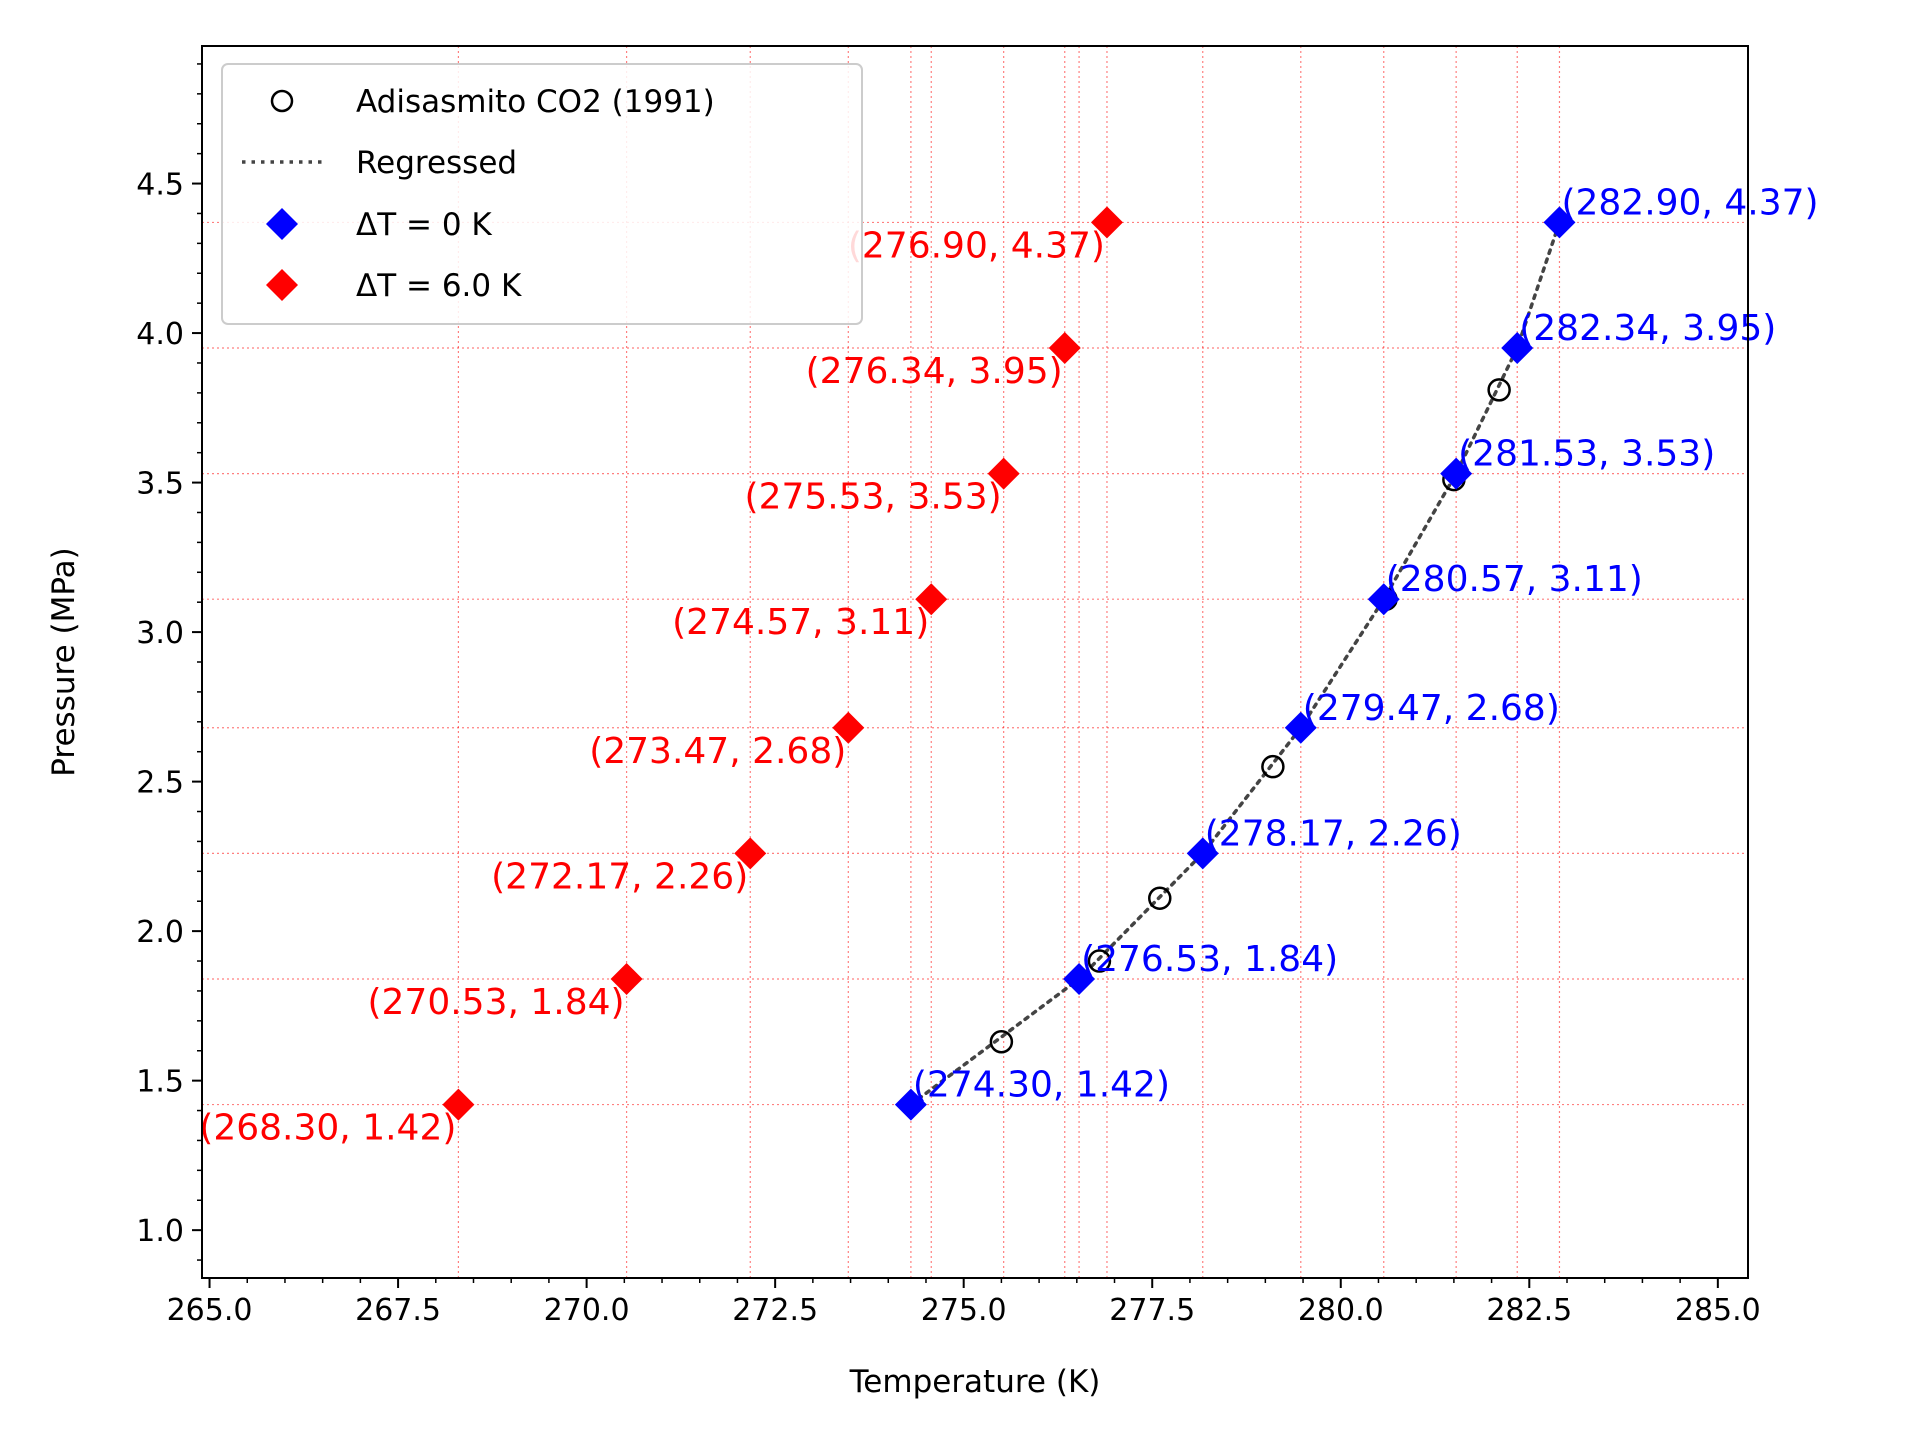 The image size is (1920, 1440). What do you see at coordinates (587, 1310) in the screenshot?
I see `x-tick-label: 270.0` at bounding box center [587, 1310].